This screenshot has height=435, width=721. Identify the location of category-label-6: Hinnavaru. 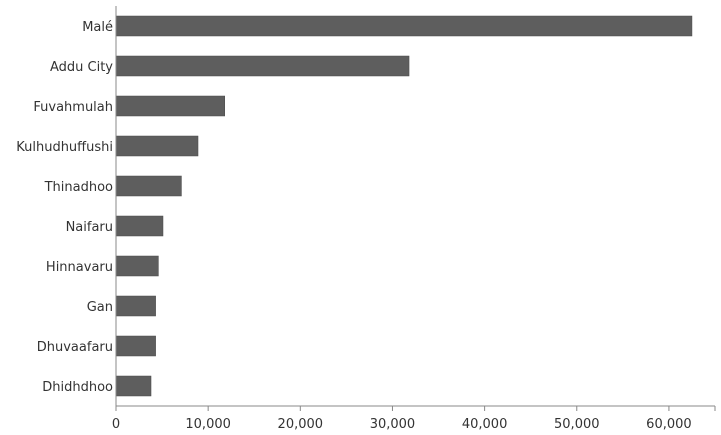
(79, 267).